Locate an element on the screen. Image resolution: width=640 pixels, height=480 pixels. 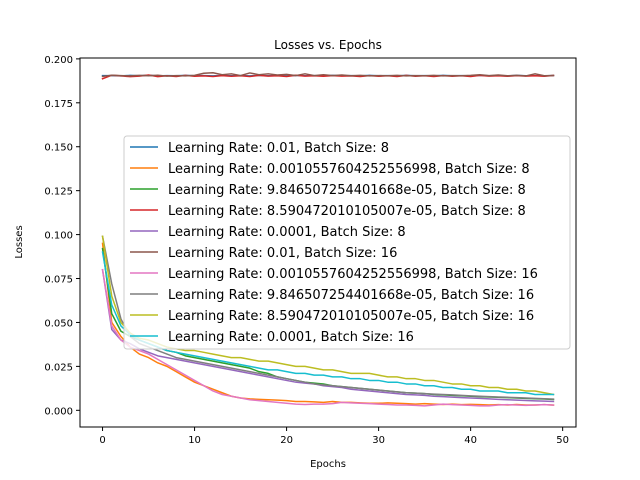
x-axis-label: Epochs is located at coordinates (328, 464).